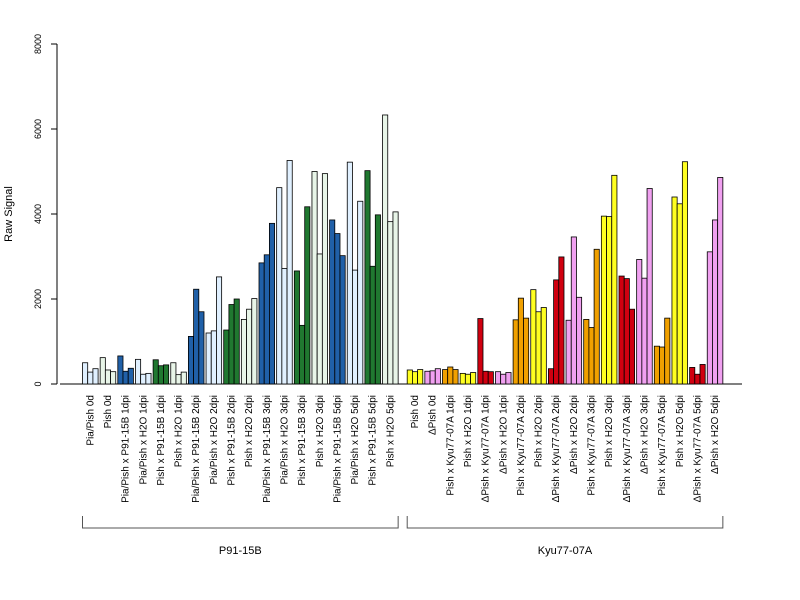  I want to click on x-tick-label: Pish x Kyu77-07A 5dpi, so click(662, 445).